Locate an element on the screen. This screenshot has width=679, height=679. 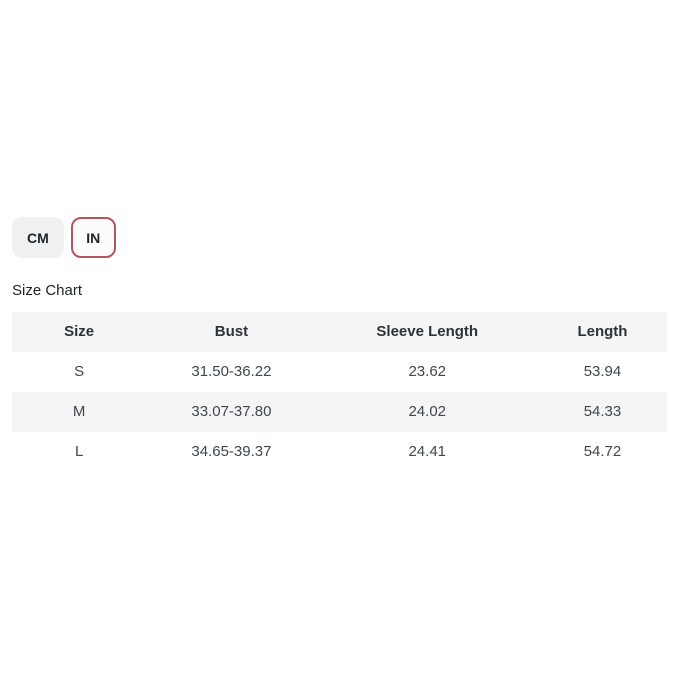
cell-length: 54.33 is located at coordinates (602, 411).